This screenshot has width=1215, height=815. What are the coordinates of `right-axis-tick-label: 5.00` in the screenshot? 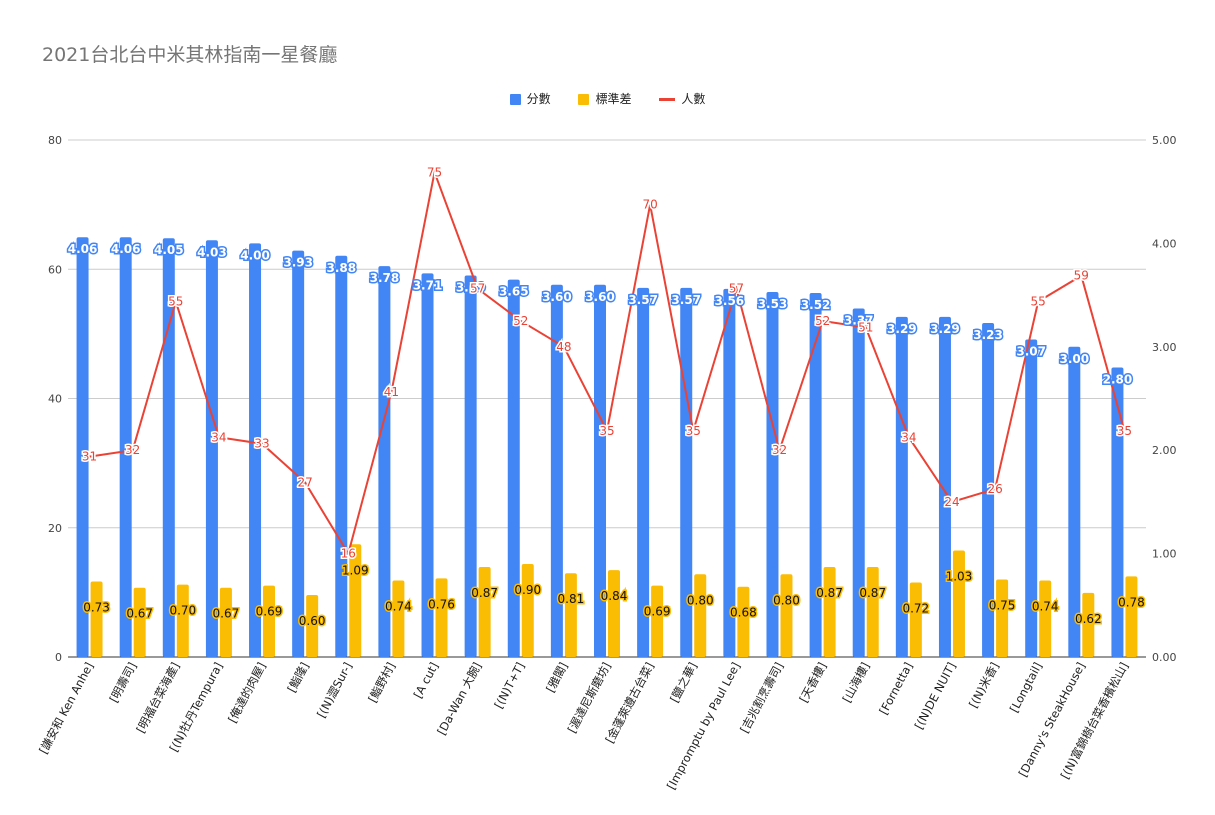 It's located at (1164, 140).